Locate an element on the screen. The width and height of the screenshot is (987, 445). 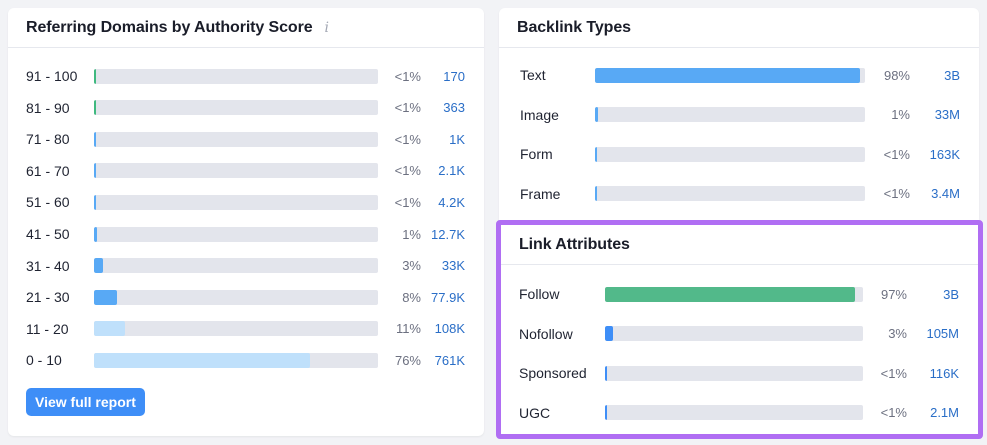
referring-domains-row-percent: 8% is located at coordinates (411, 297).